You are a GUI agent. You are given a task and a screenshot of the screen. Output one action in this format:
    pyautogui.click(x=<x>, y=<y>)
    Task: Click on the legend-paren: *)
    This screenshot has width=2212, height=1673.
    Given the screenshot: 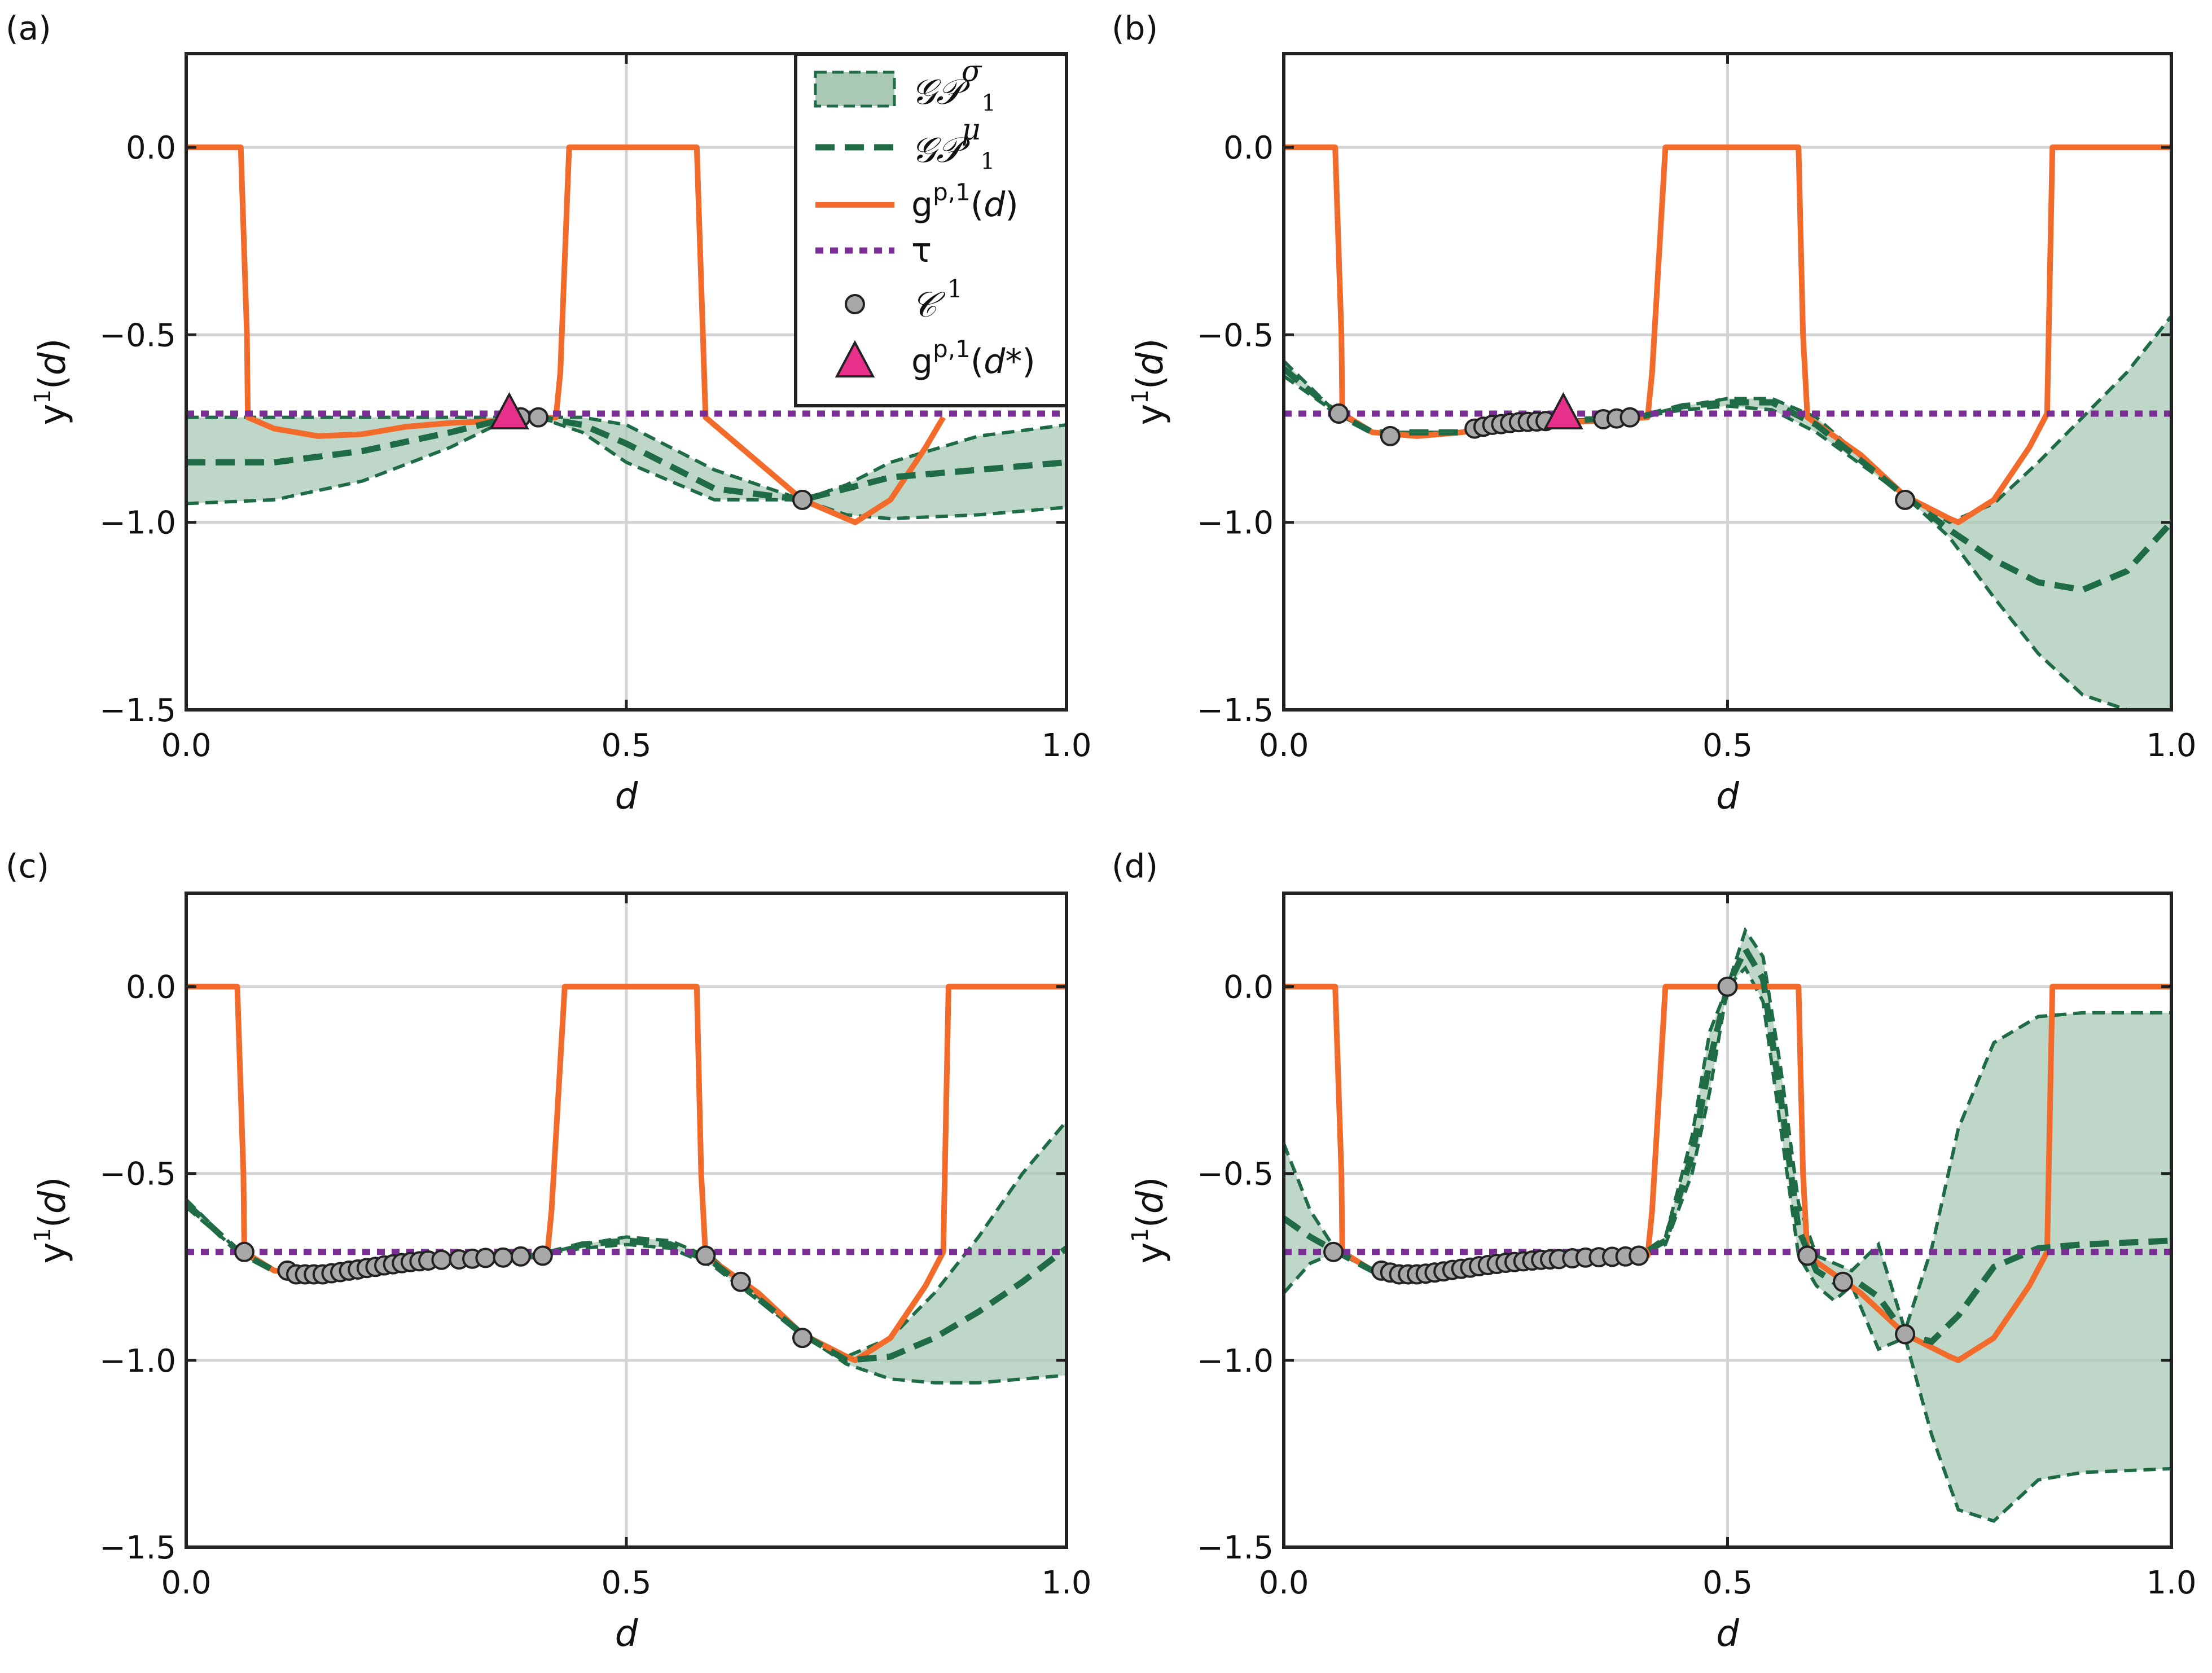 What is the action you would take?
    pyautogui.click(x=1020, y=361)
    